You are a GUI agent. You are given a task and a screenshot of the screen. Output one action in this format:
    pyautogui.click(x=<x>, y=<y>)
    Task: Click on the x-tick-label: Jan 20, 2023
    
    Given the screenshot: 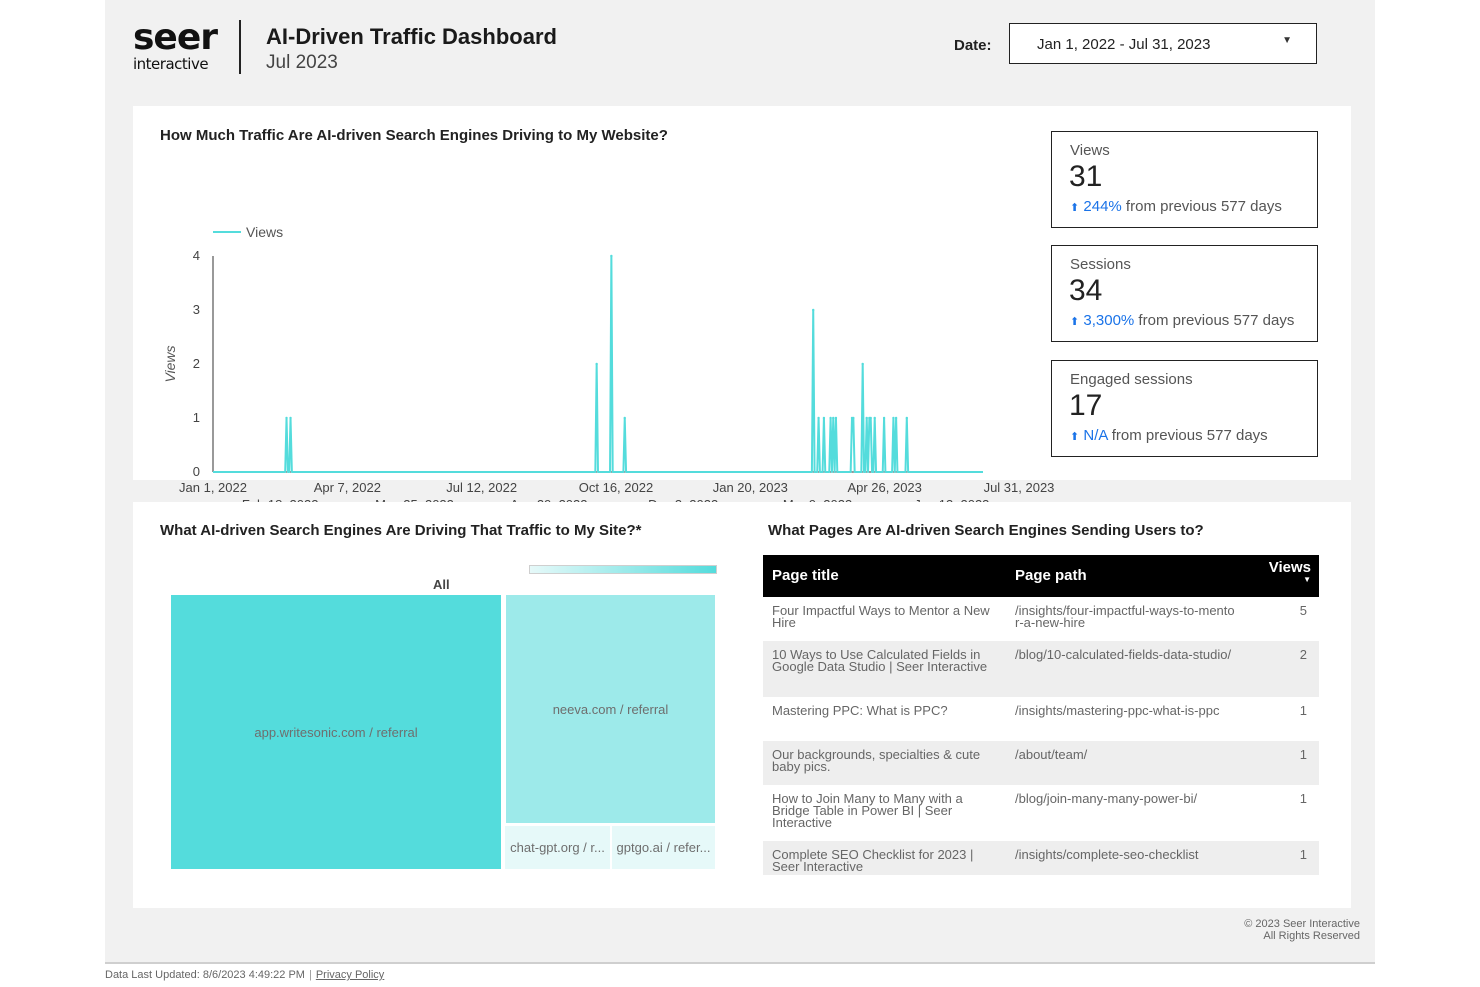 What is the action you would take?
    pyautogui.click(x=750, y=487)
    